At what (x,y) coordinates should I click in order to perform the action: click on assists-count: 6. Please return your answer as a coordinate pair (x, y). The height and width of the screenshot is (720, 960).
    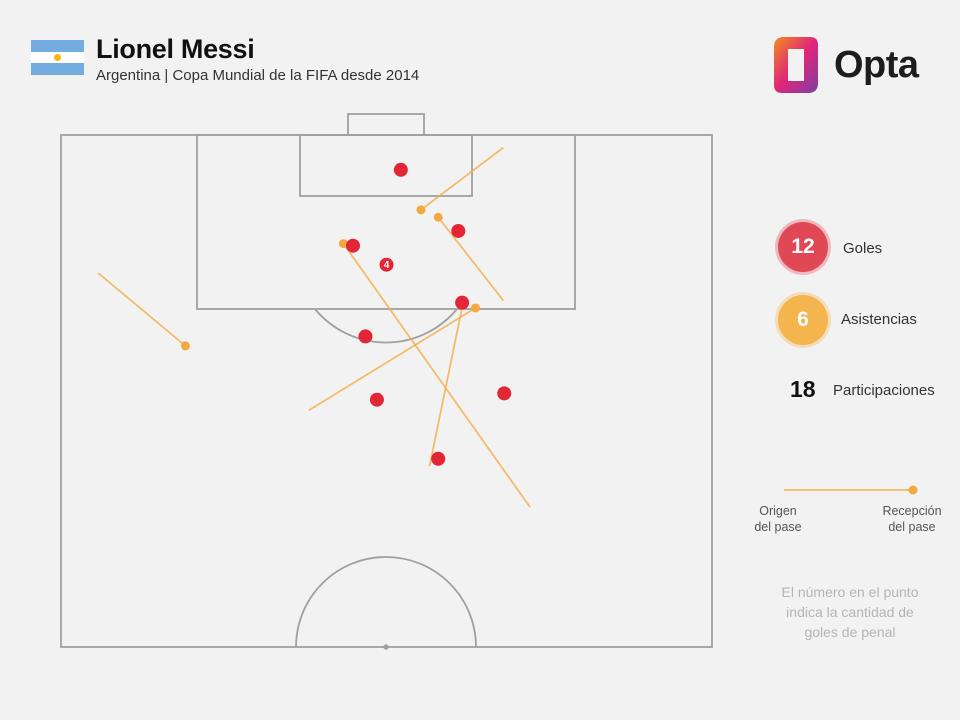
    Looking at the image, I should click on (803, 319).